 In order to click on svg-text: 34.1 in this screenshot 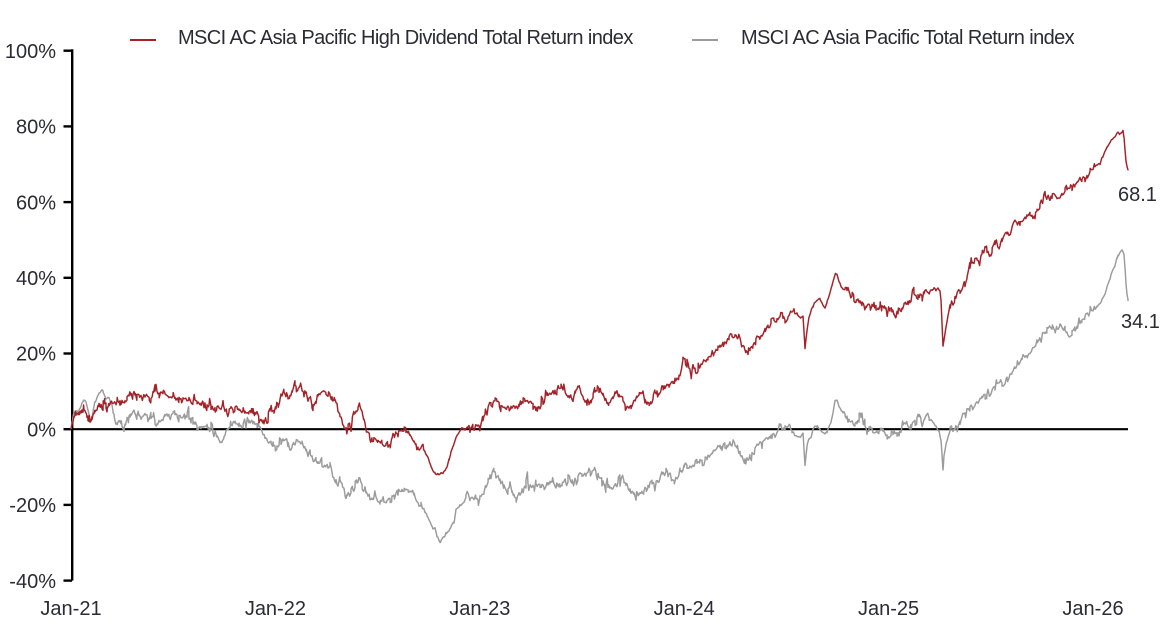, I will do `click(1140, 322)`.